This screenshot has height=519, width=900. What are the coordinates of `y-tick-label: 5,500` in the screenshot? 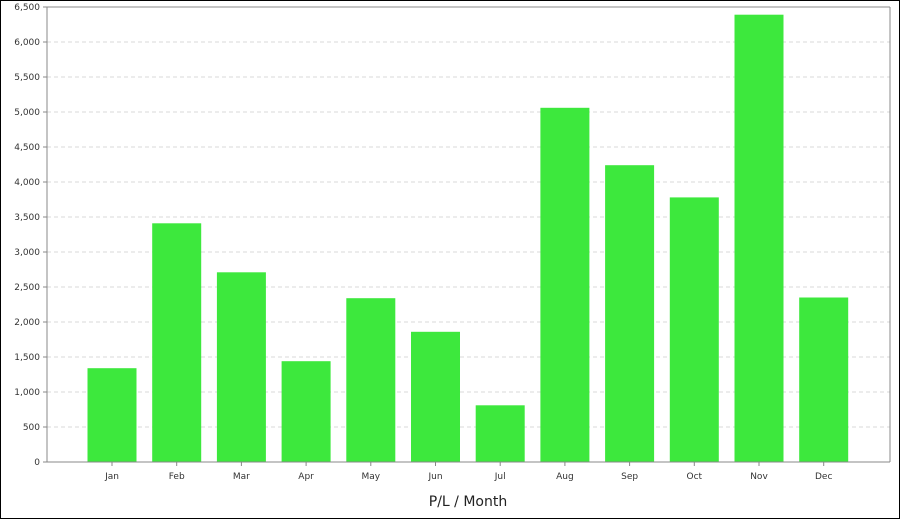 It's located at (27, 78).